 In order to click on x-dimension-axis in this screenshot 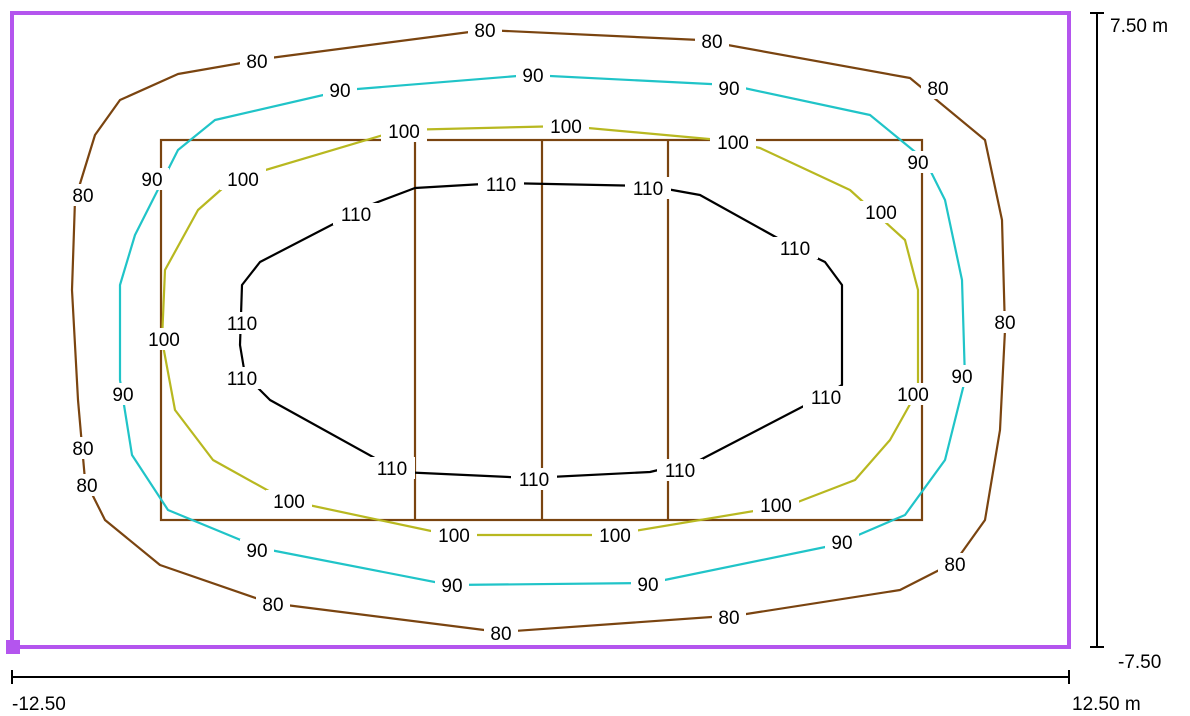, I will do `click(540, 677)`.